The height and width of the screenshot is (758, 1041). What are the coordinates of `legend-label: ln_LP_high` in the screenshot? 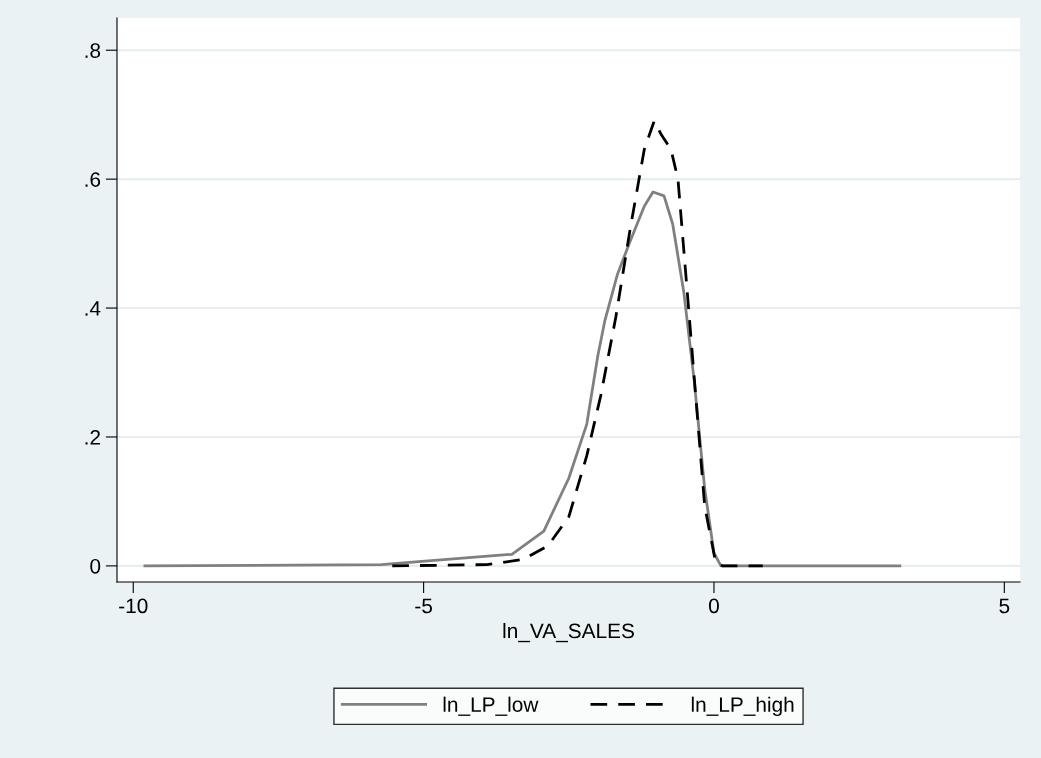 It's located at (742, 706).